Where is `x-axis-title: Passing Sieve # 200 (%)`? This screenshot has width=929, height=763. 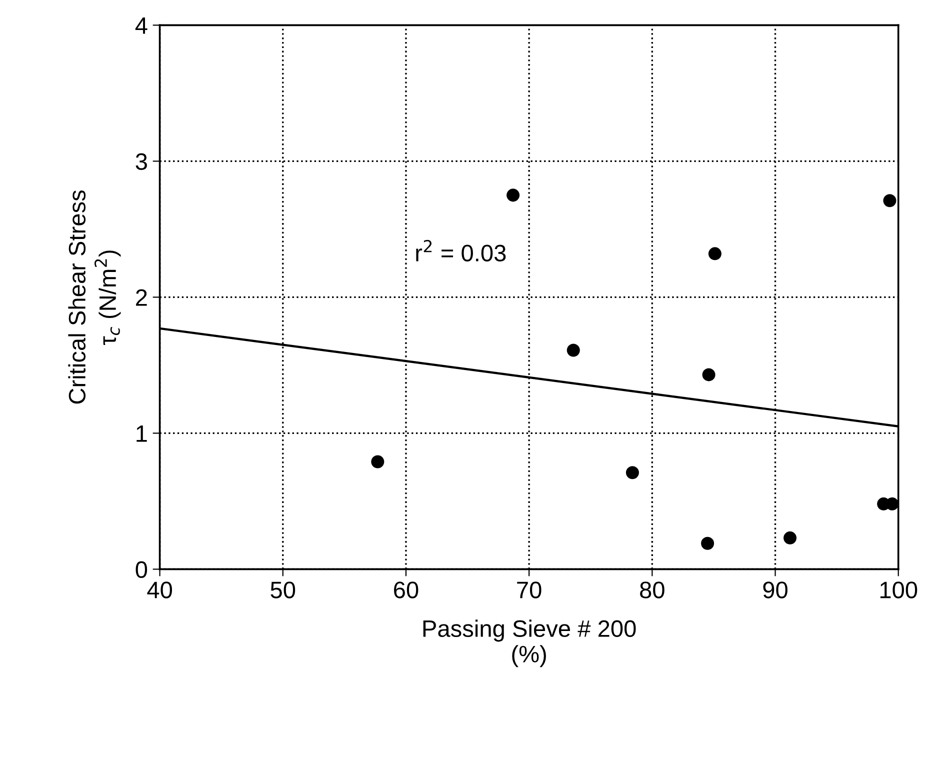 x-axis-title: Passing Sieve # 200 (%) is located at coordinates (529, 644).